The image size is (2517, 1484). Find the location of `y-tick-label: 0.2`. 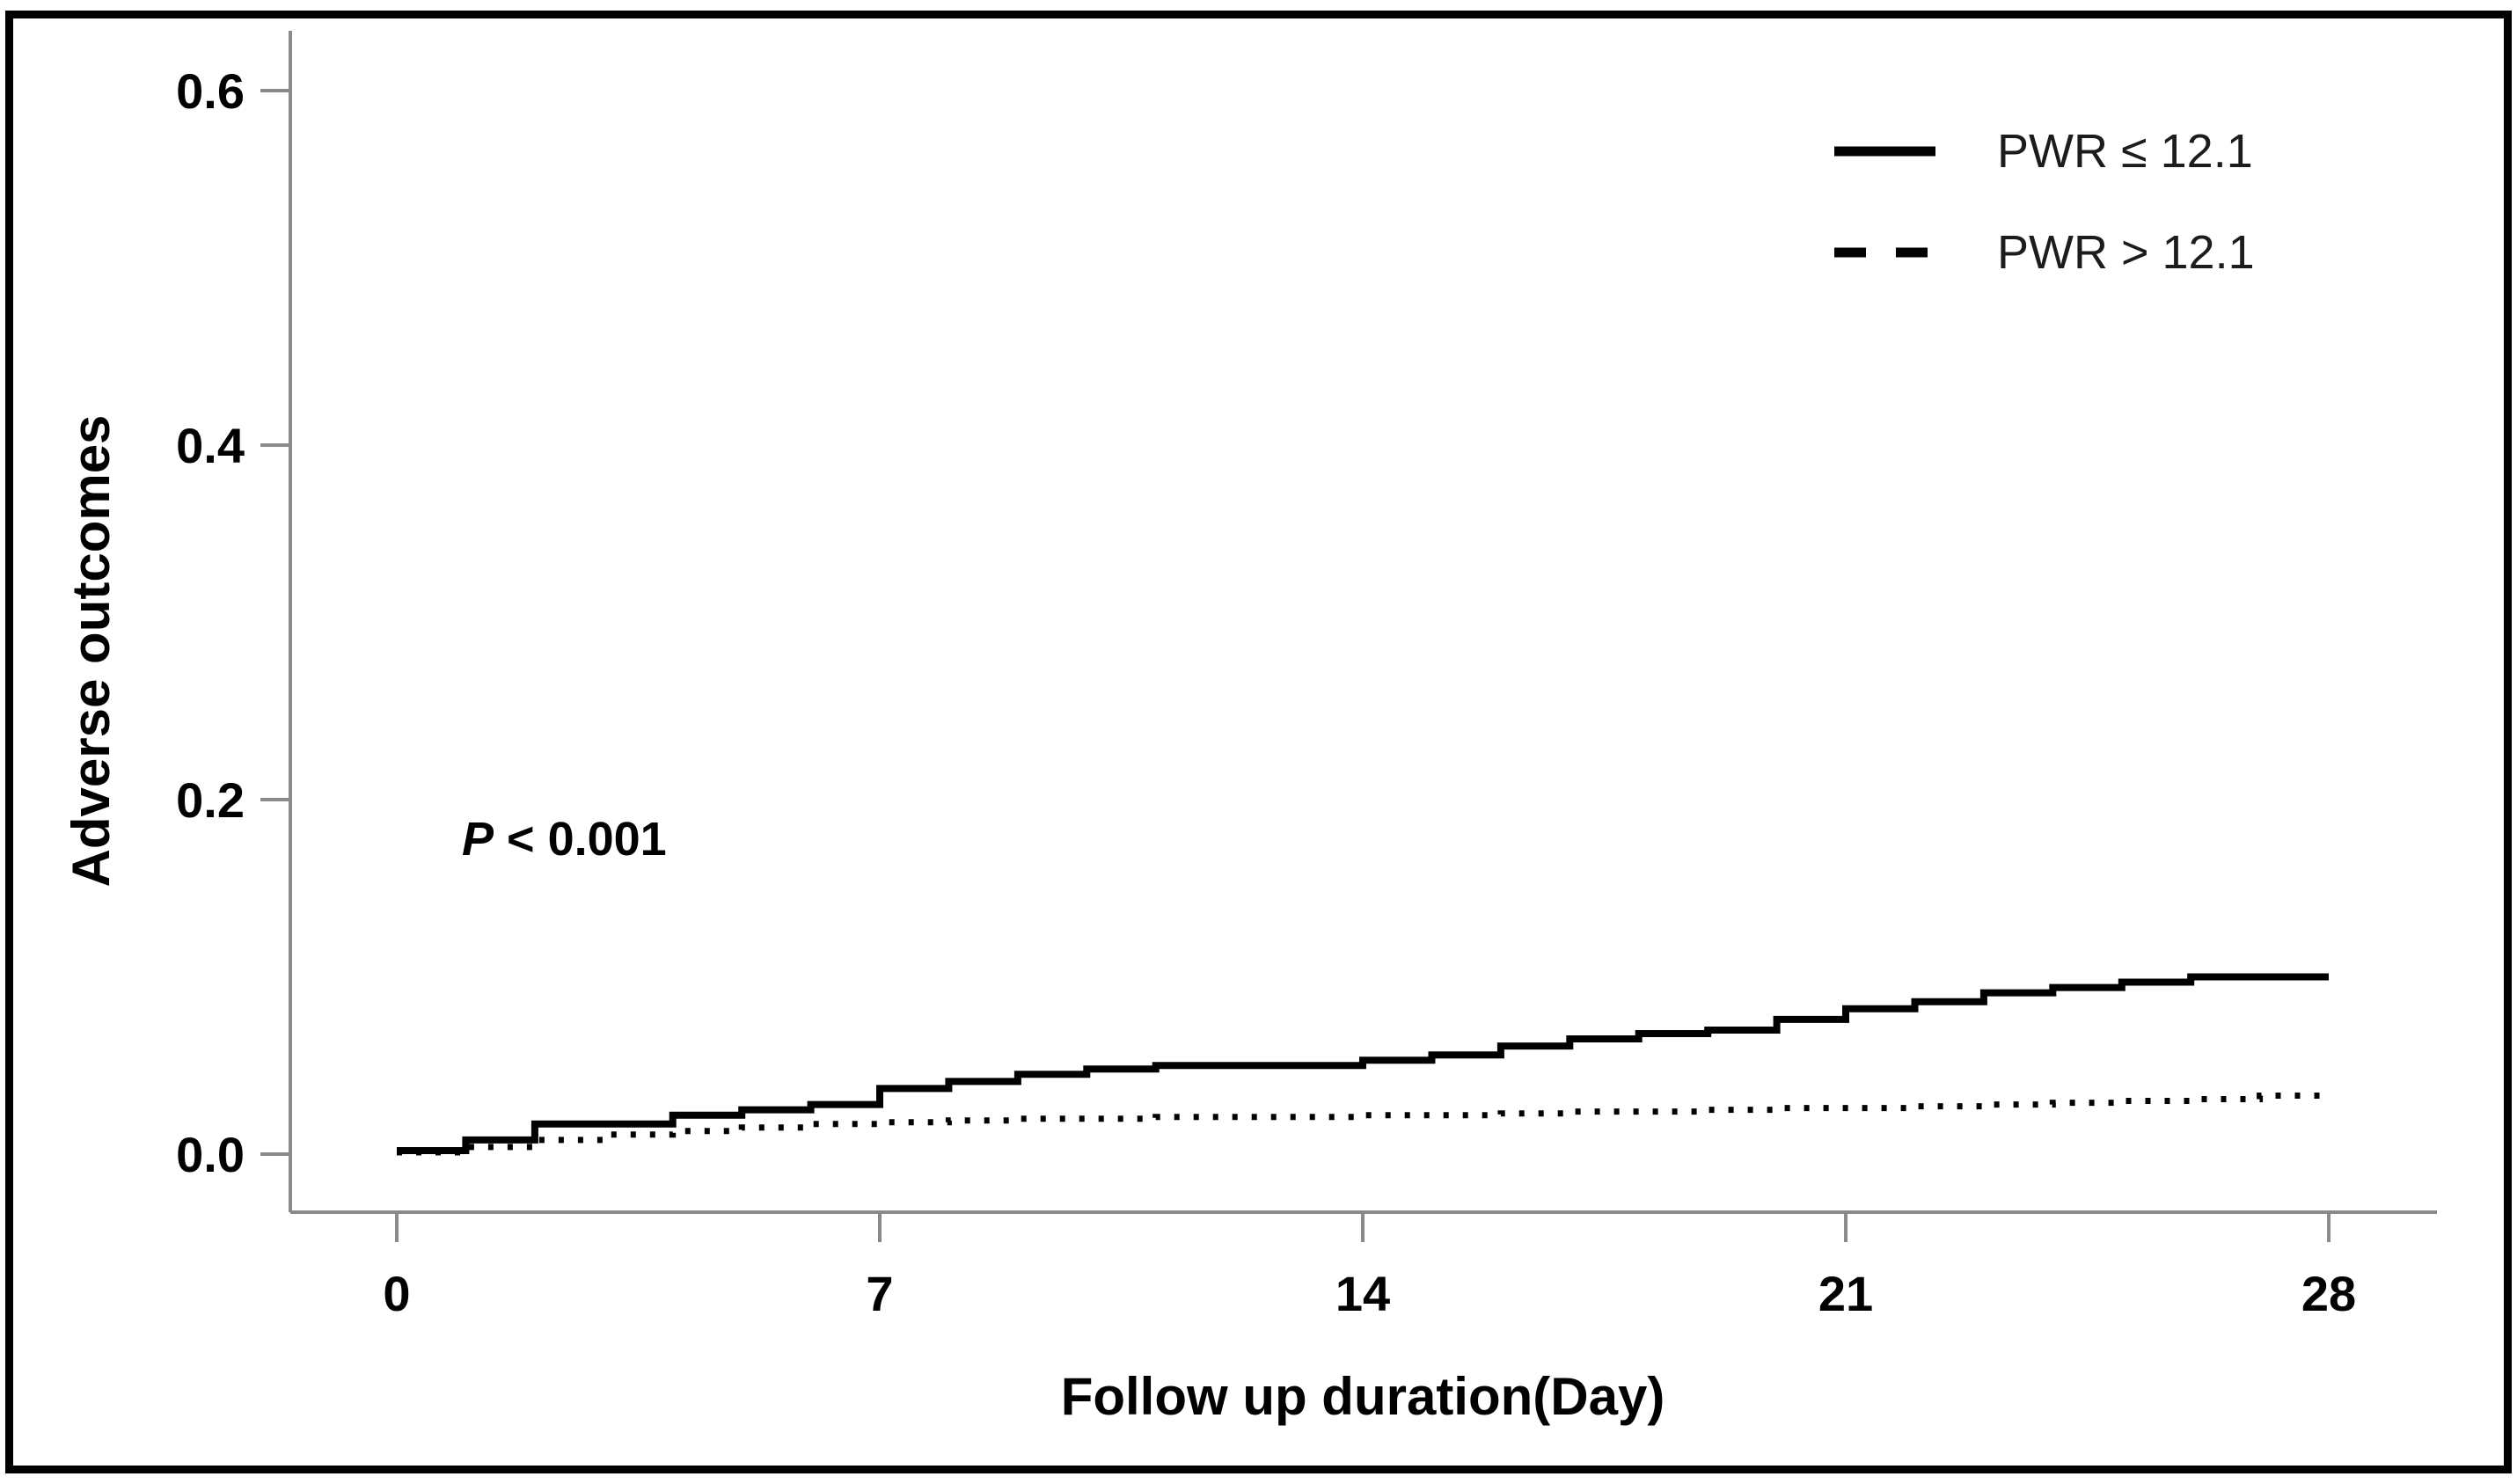

y-tick-label: 0.2 is located at coordinates (210, 800).